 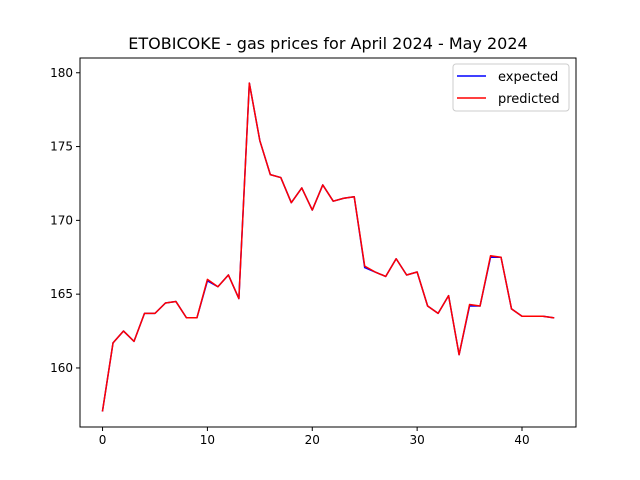 I want to click on y-tick-label: 170, so click(x=61, y=220).